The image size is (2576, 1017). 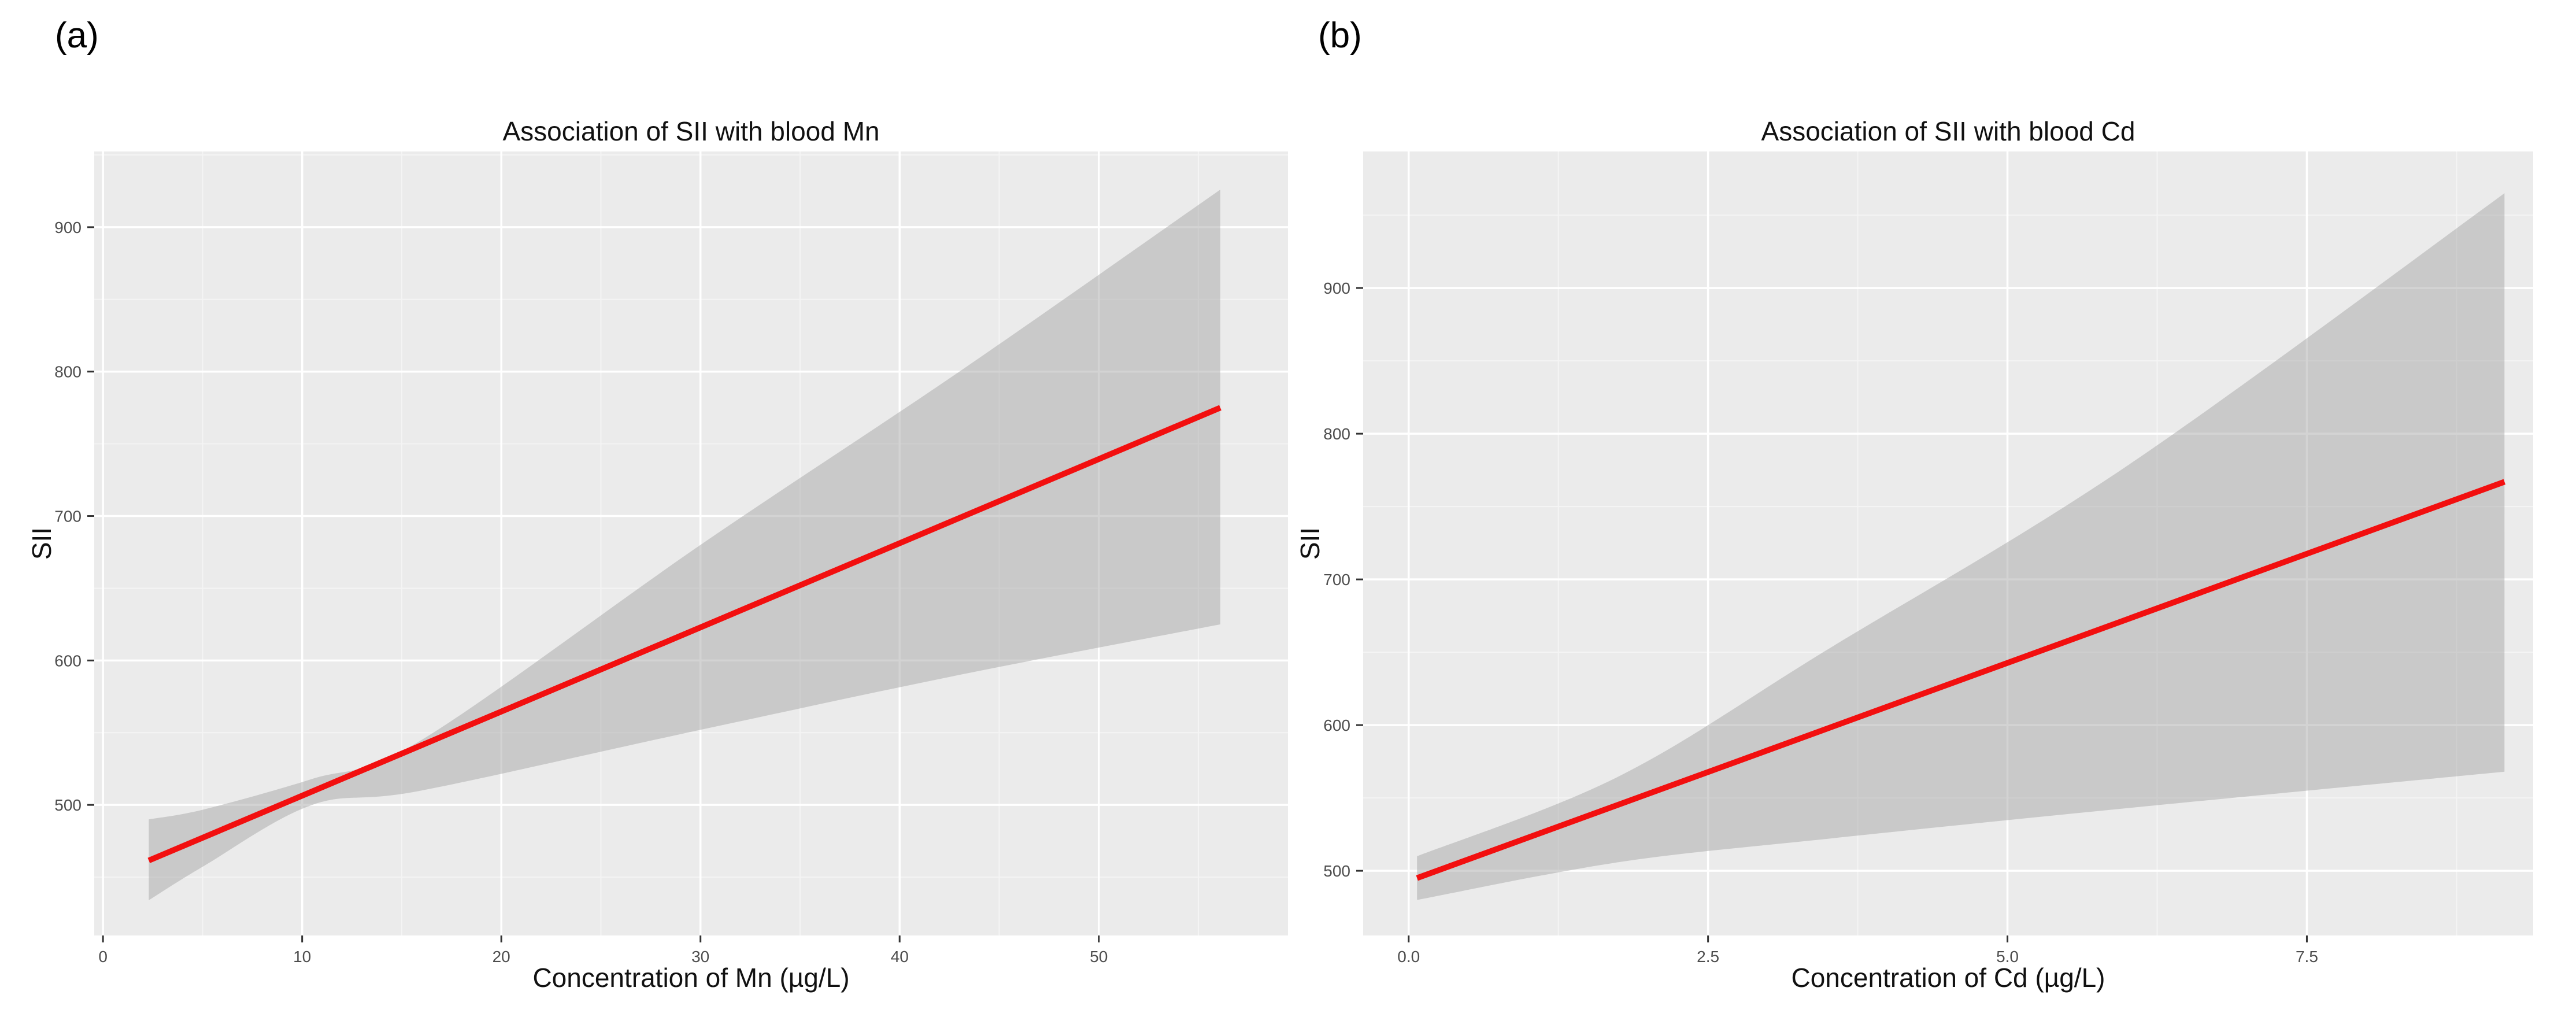 I want to click on x-tick-label: 50, so click(x=1099, y=957).